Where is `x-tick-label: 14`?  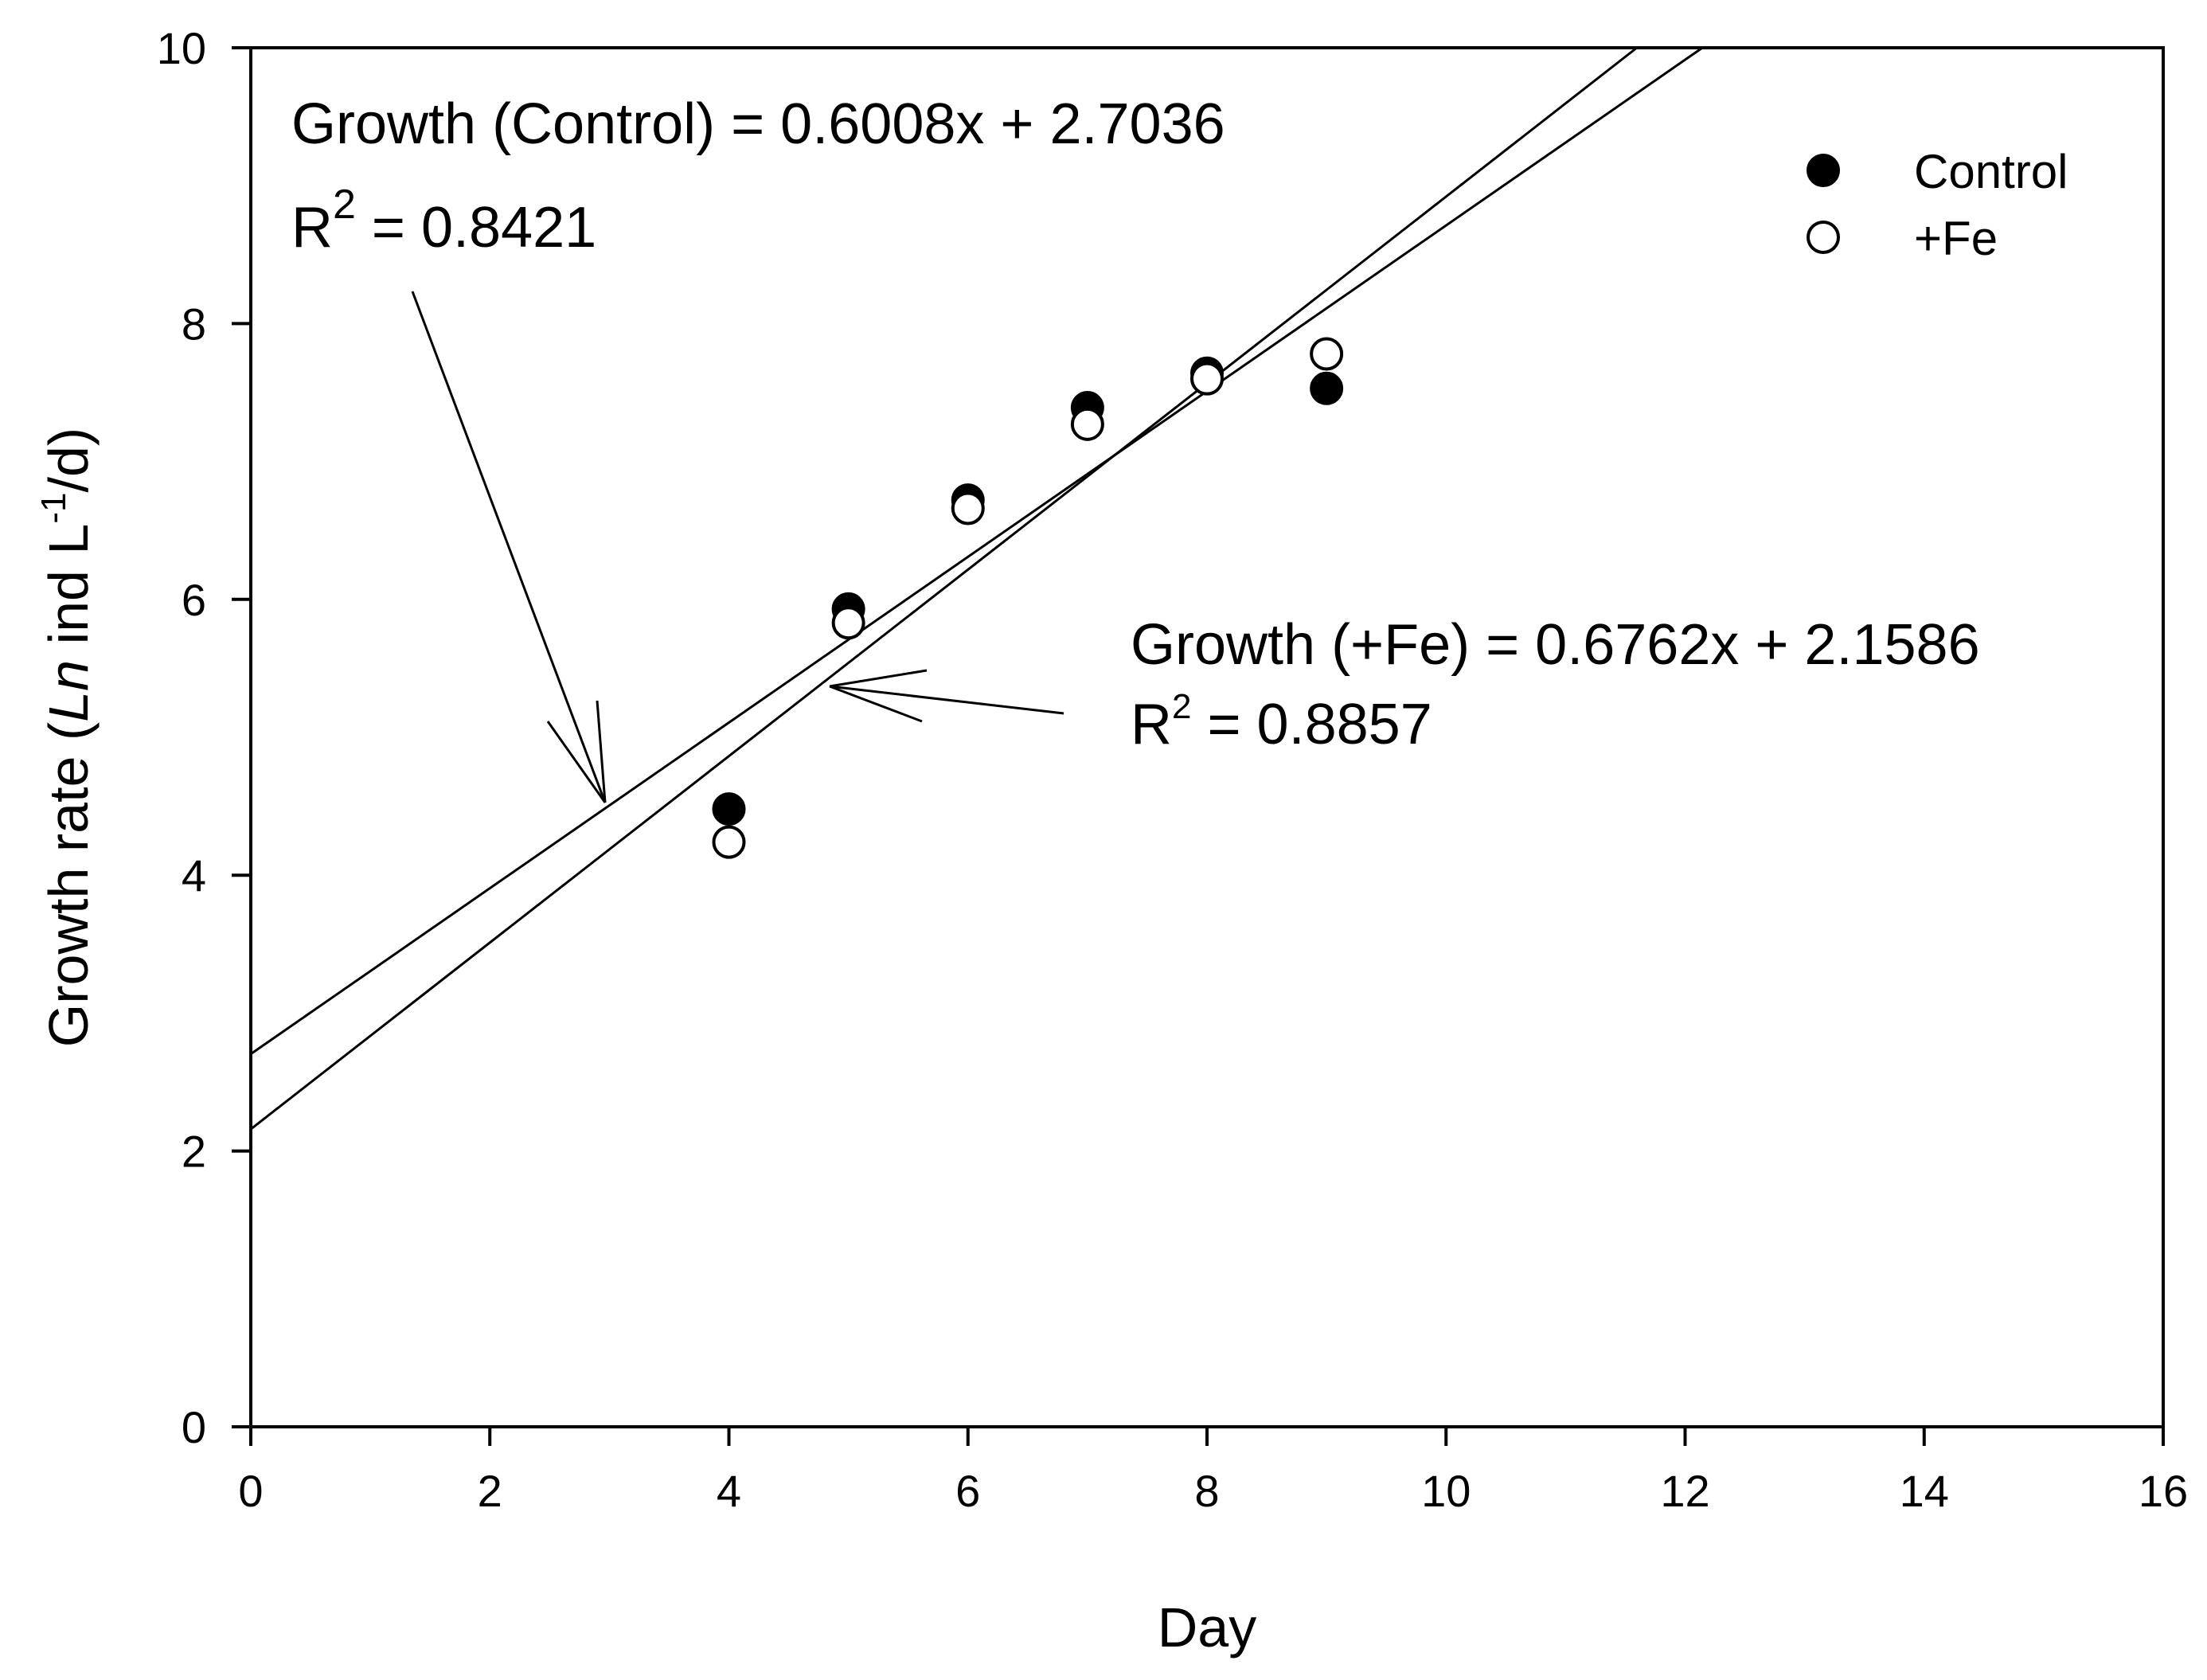
x-tick-label: 14 is located at coordinates (1924, 1491).